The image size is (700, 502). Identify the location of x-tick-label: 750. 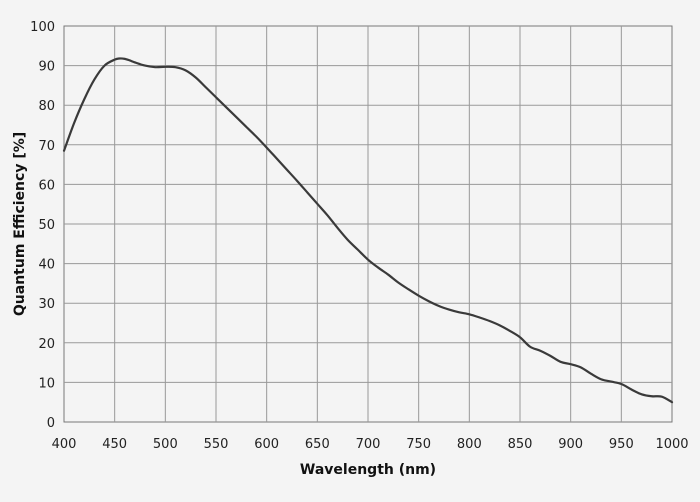
(418, 444).